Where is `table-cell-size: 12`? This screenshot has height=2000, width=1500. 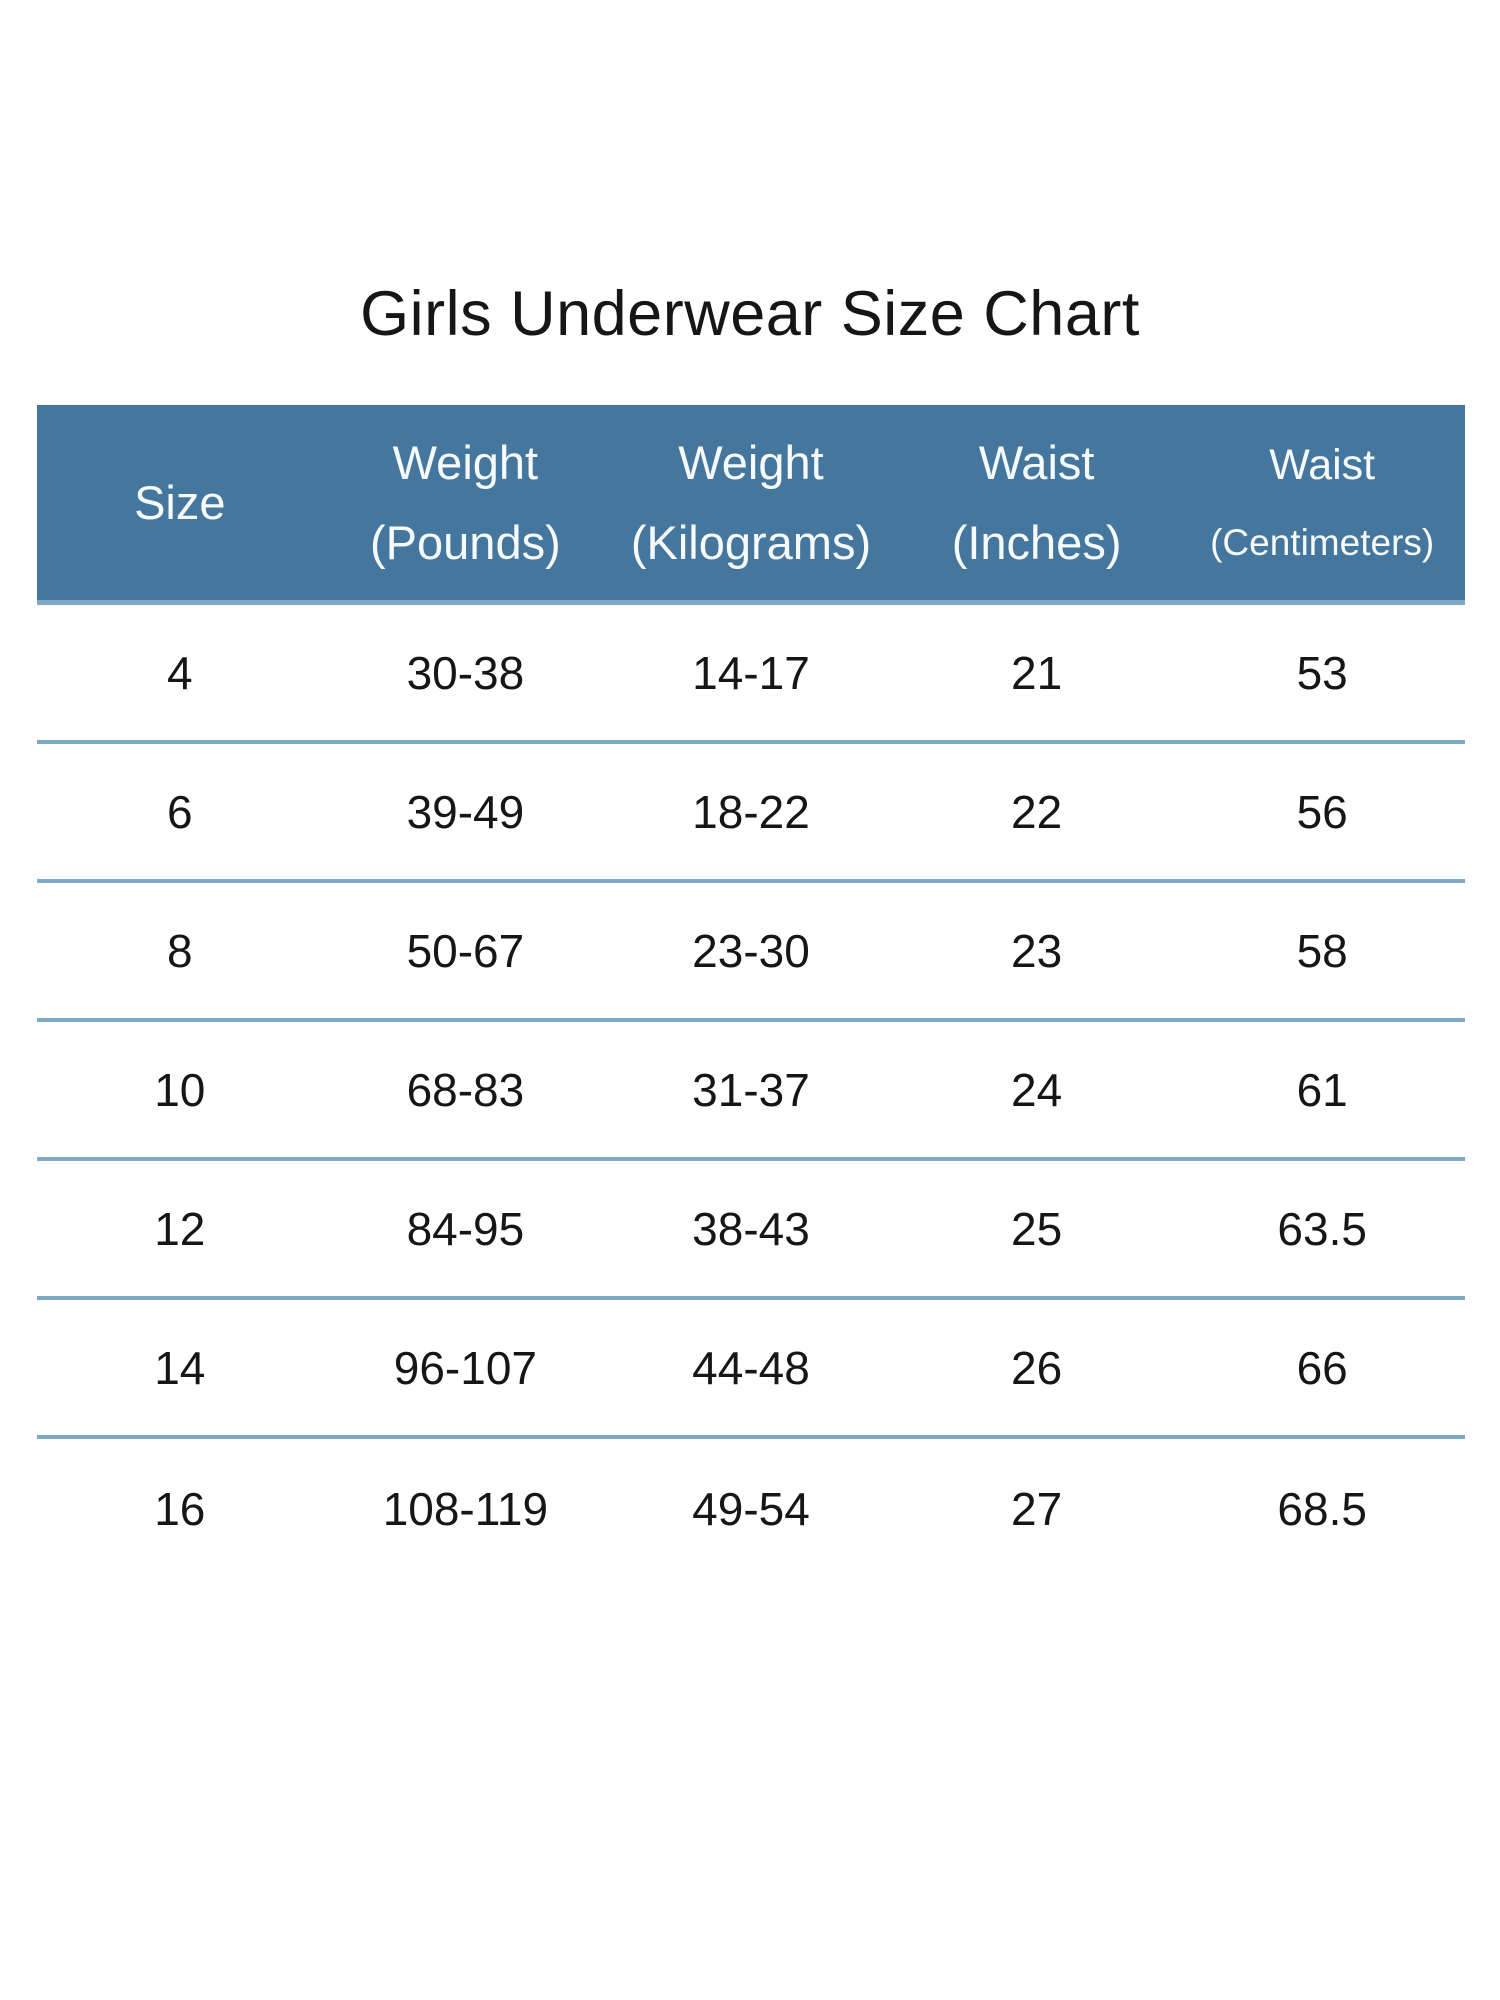
table-cell-size: 12 is located at coordinates (180, 1228).